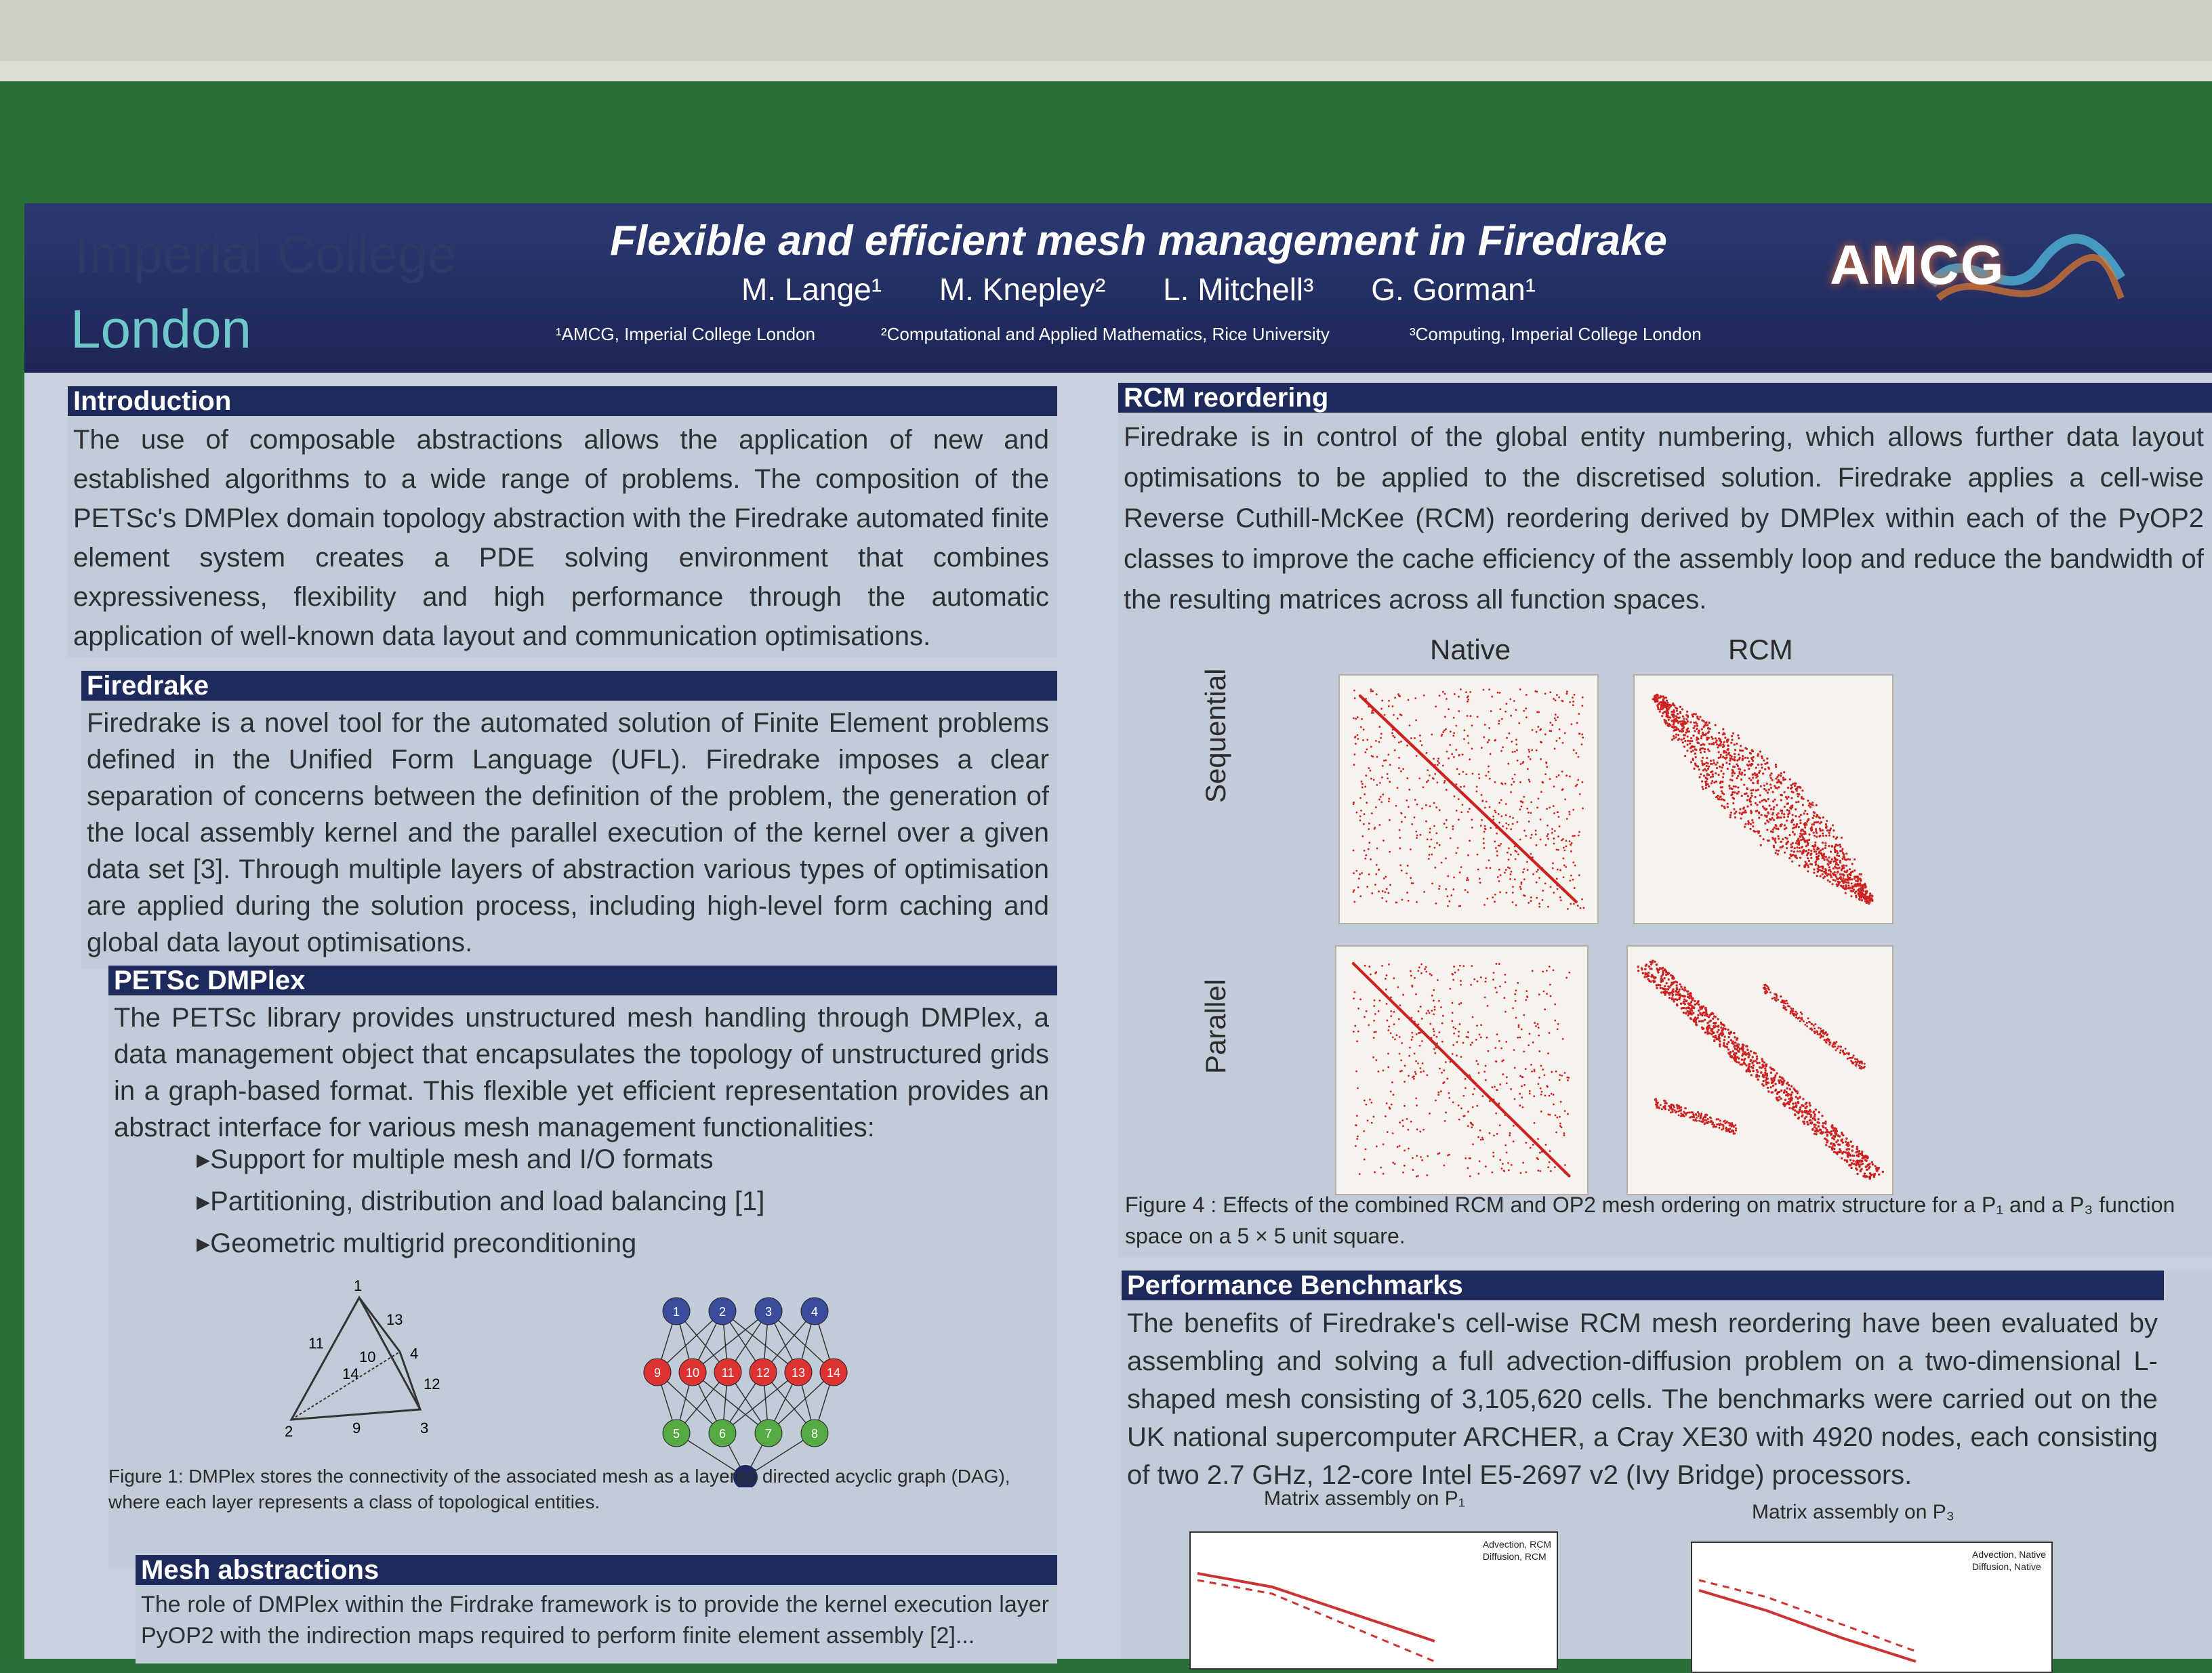 The image size is (2212, 1673). Describe the element at coordinates (2006, 1566) in the screenshot. I see `legend-entry: Diffusion, Native` at that location.